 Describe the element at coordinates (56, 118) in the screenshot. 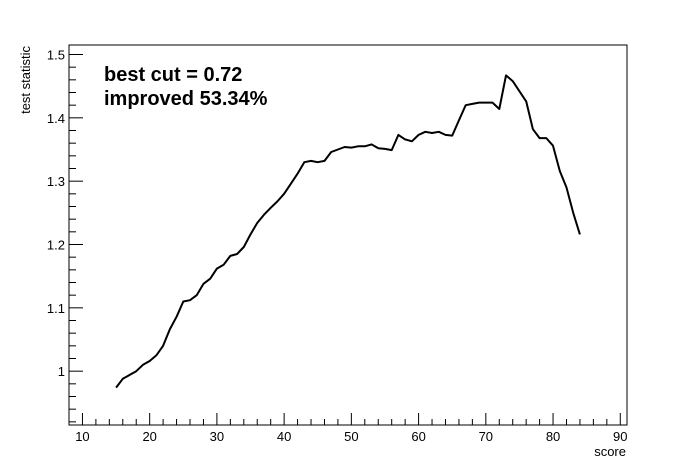

I see `y-tick-label: 1.4` at that location.